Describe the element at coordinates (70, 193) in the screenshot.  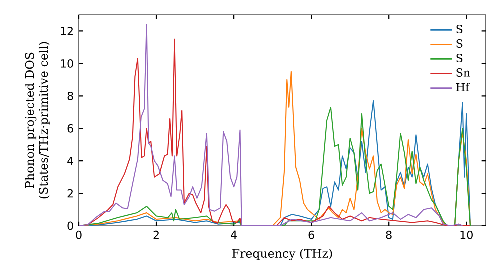
I see `y-tick-label: 2` at that location.